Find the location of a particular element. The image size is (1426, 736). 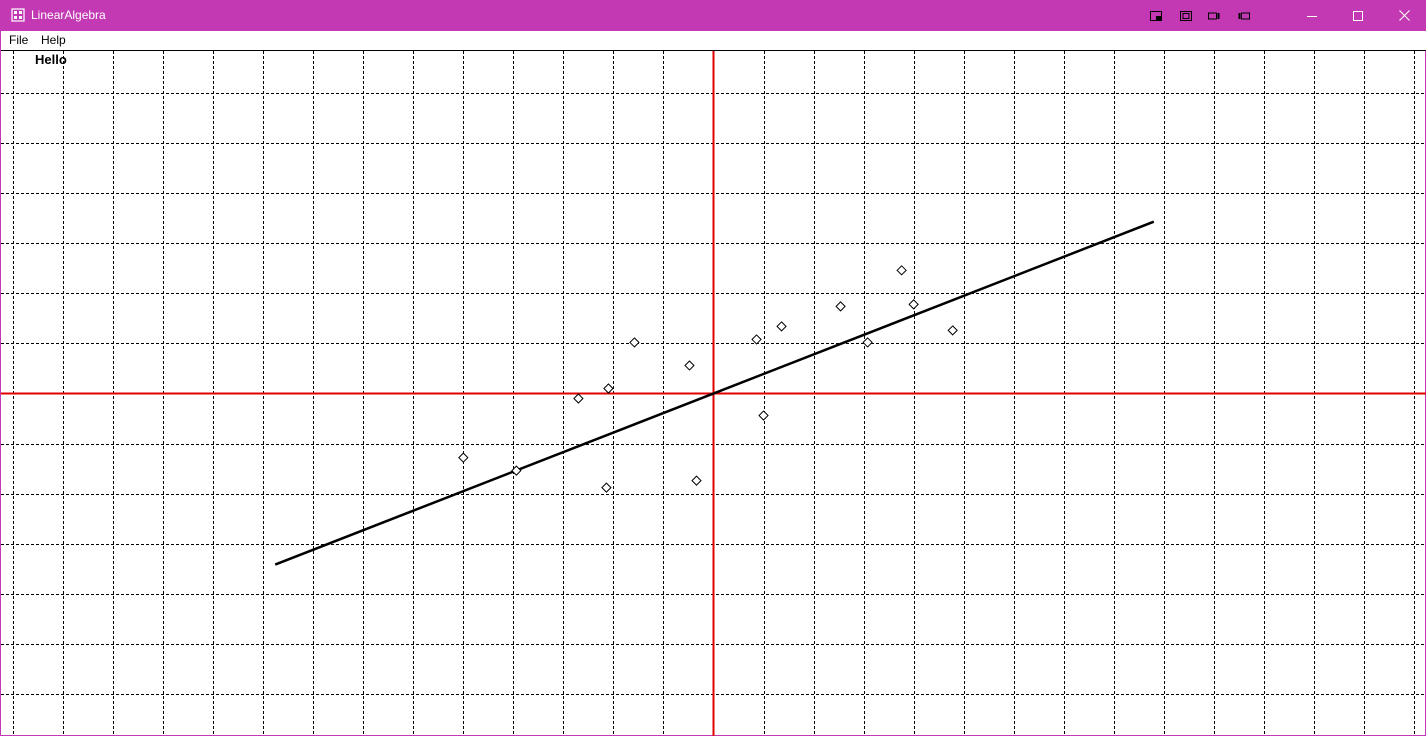

menu-help: Help is located at coordinates (53, 40).